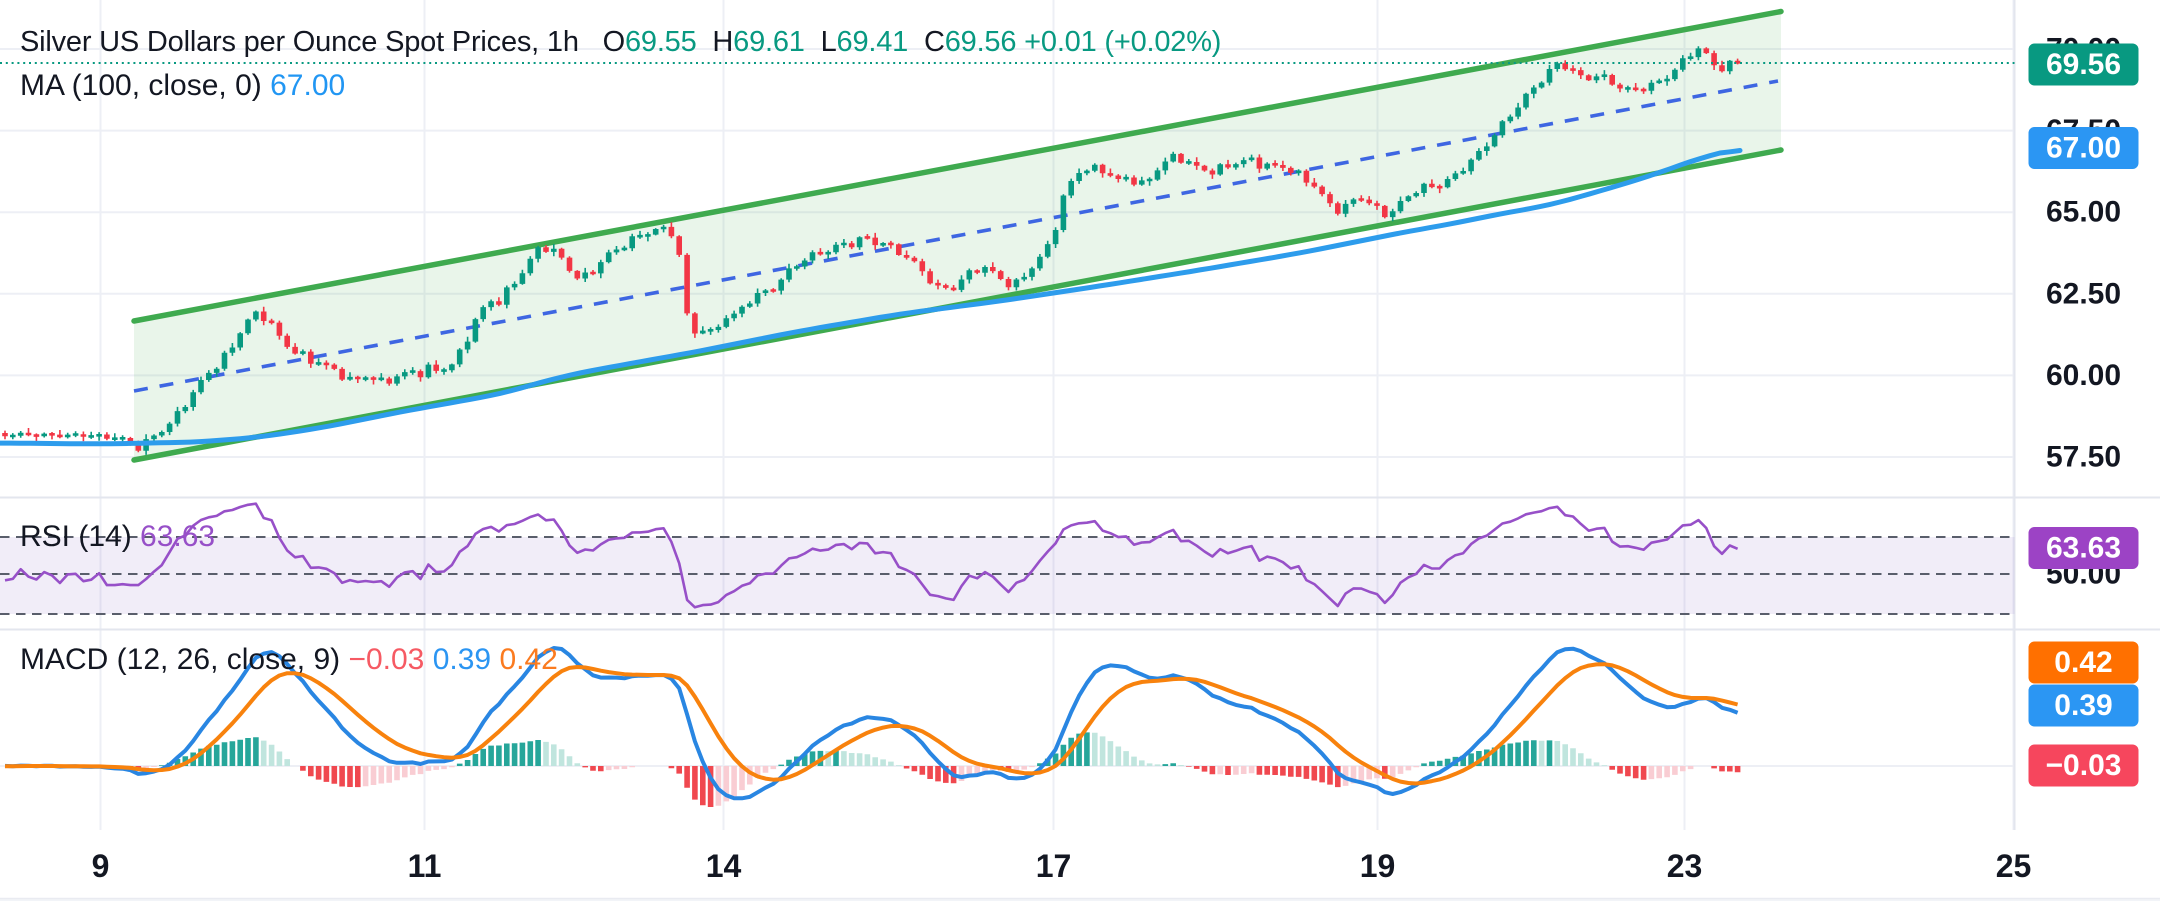 The width and height of the screenshot is (2160, 901). What do you see at coordinates (1685, 866) in the screenshot?
I see `svg-text: 23` at bounding box center [1685, 866].